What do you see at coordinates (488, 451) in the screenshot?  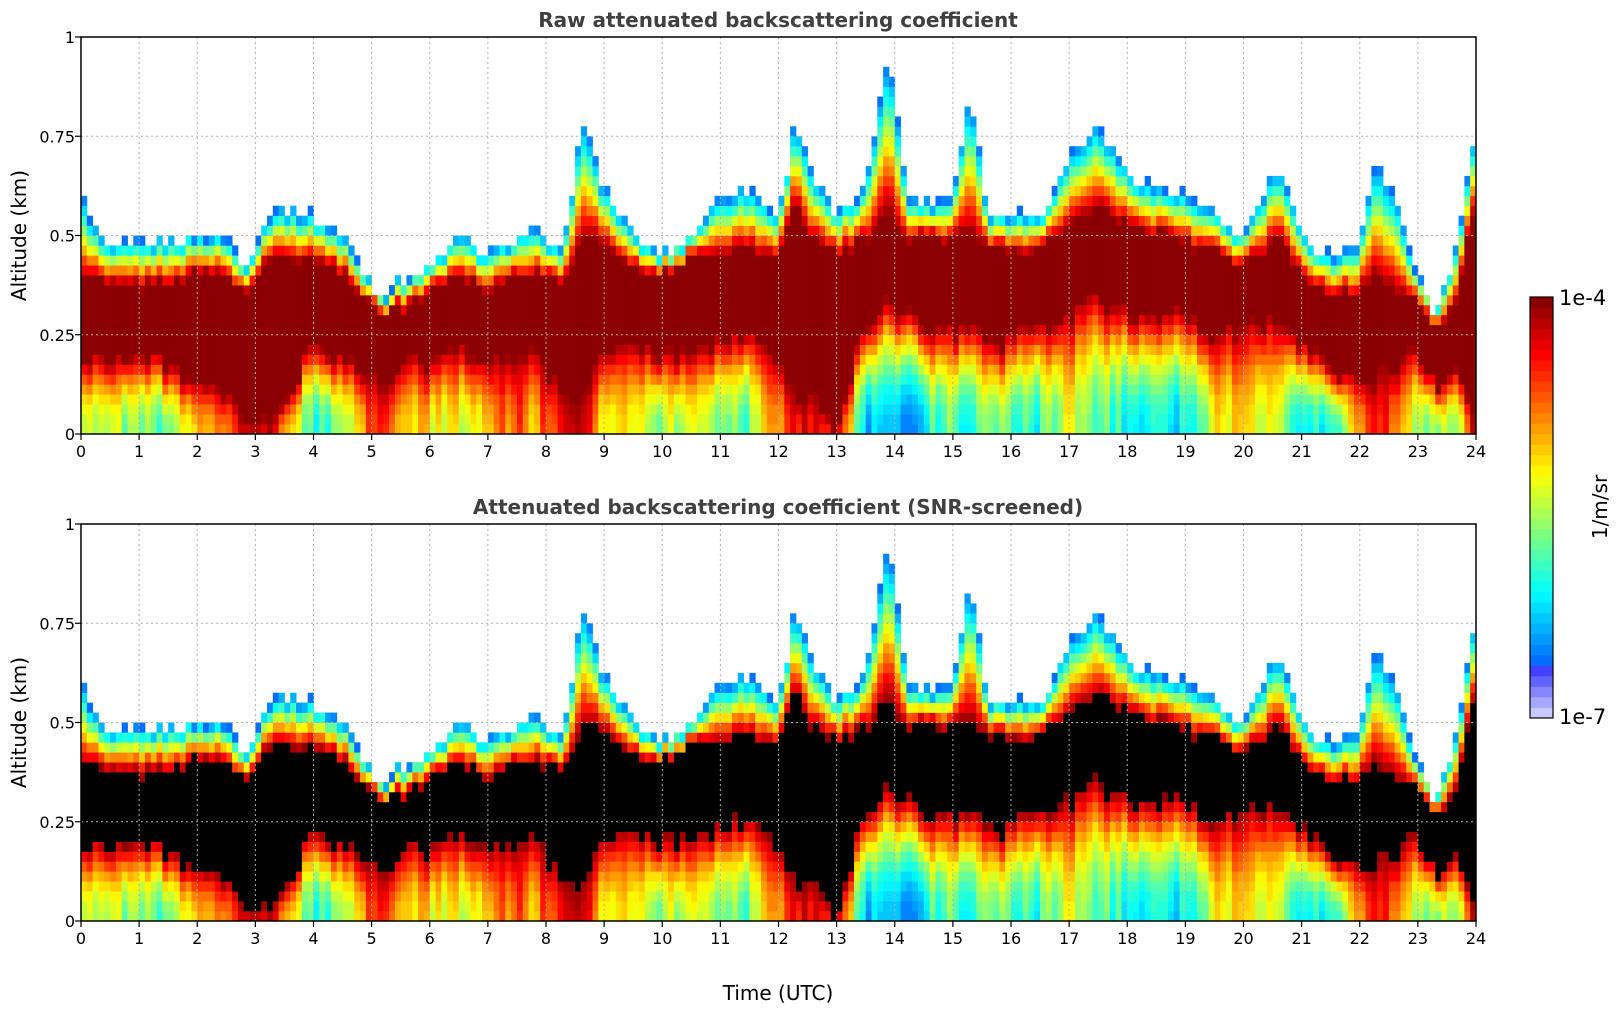 I see `x-tick-label: 7` at bounding box center [488, 451].